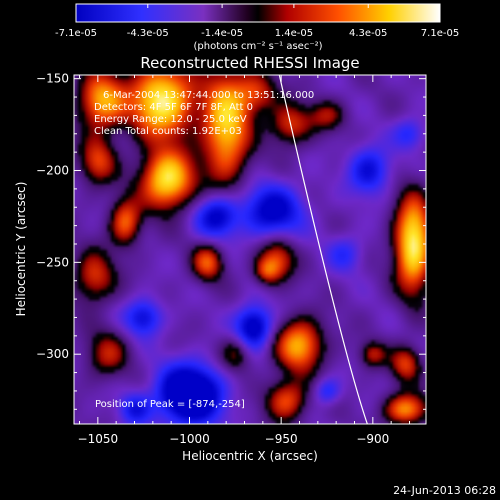 The height and width of the screenshot is (500, 500). I want to click on x-tick-label: −900, so click(372, 439).